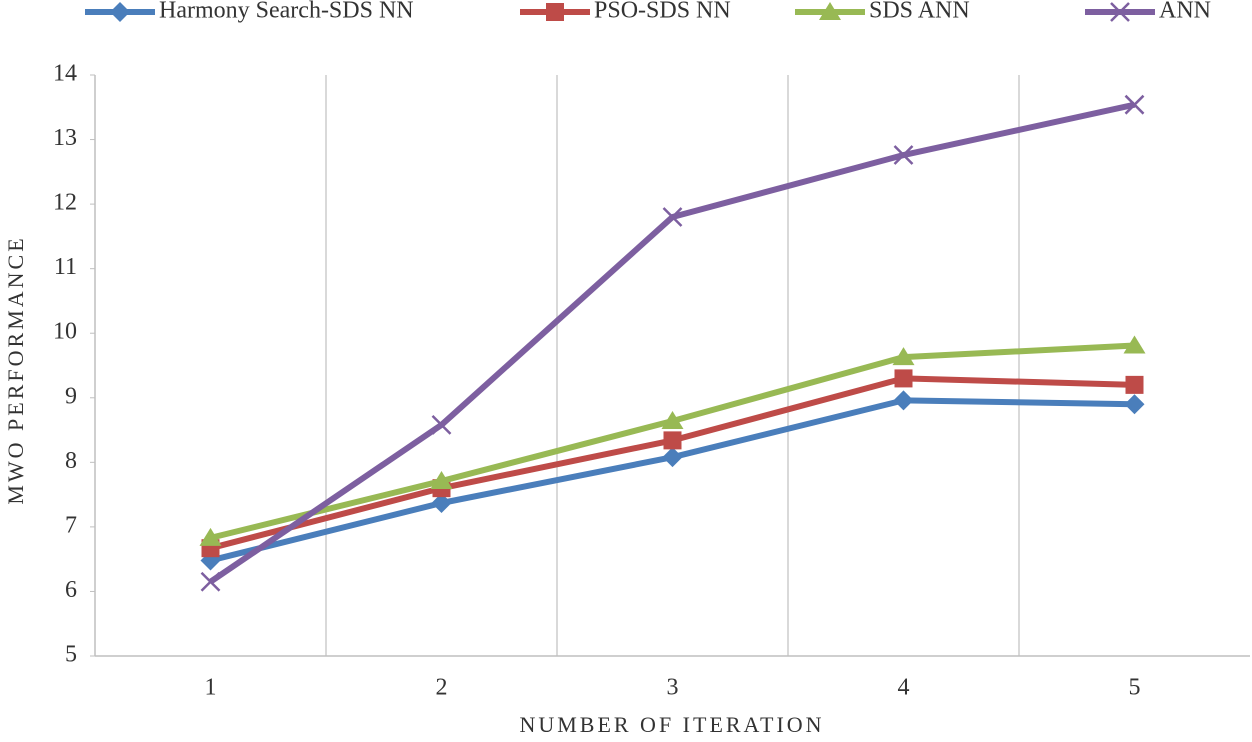 Image resolution: width=1252 pixels, height=742 pixels. I want to click on y-tick-label: 13, so click(65, 138).